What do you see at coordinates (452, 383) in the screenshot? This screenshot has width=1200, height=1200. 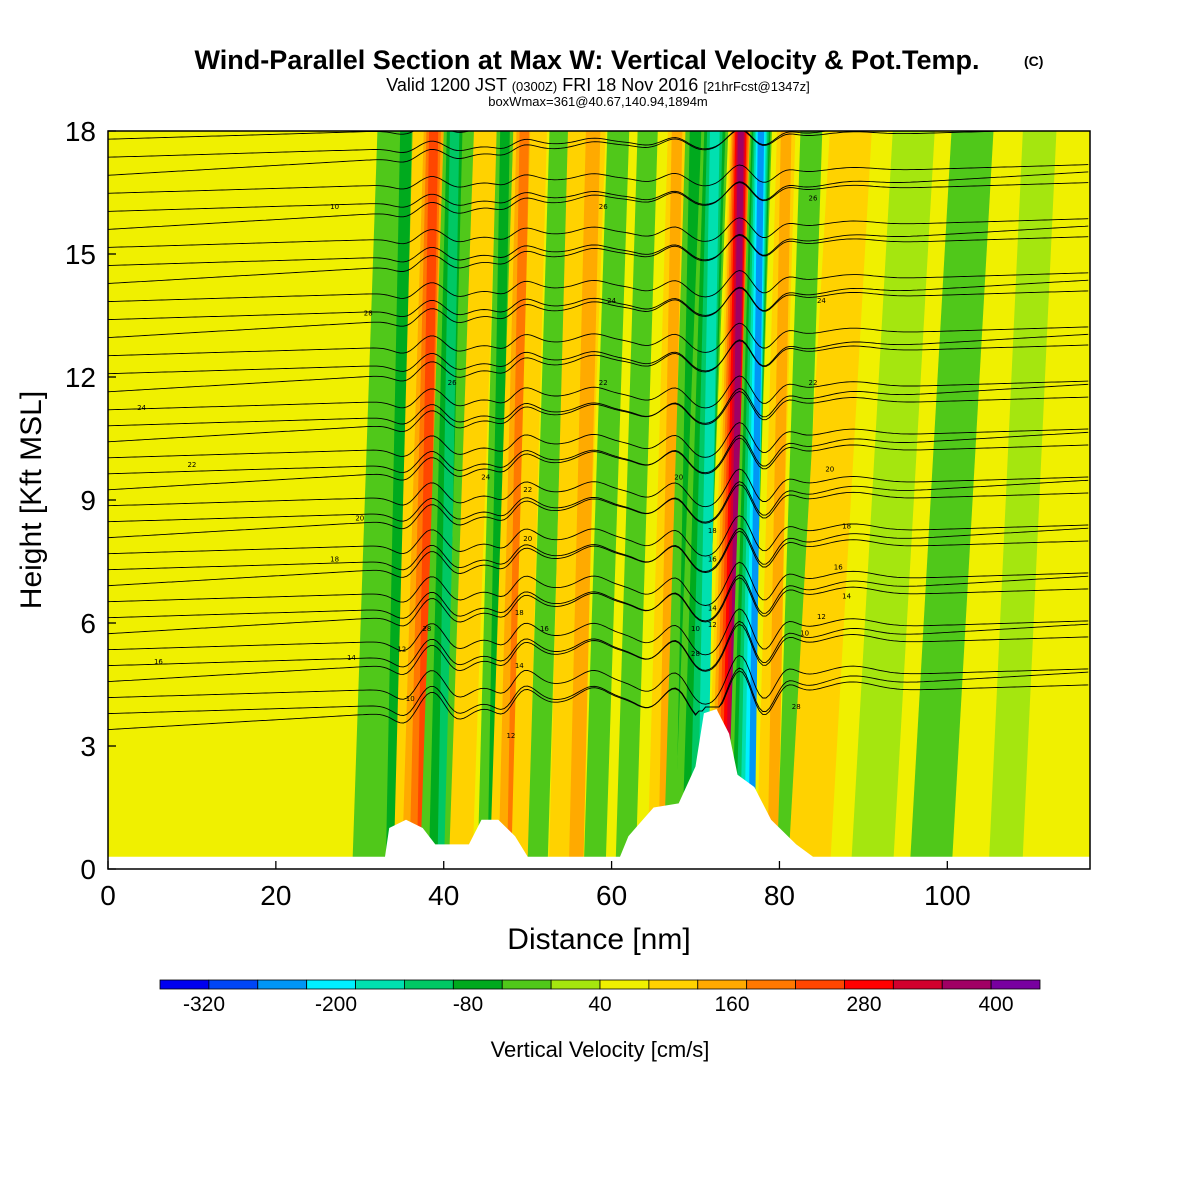 I see `contour-label-9: 26` at bounding box center [452, 383].